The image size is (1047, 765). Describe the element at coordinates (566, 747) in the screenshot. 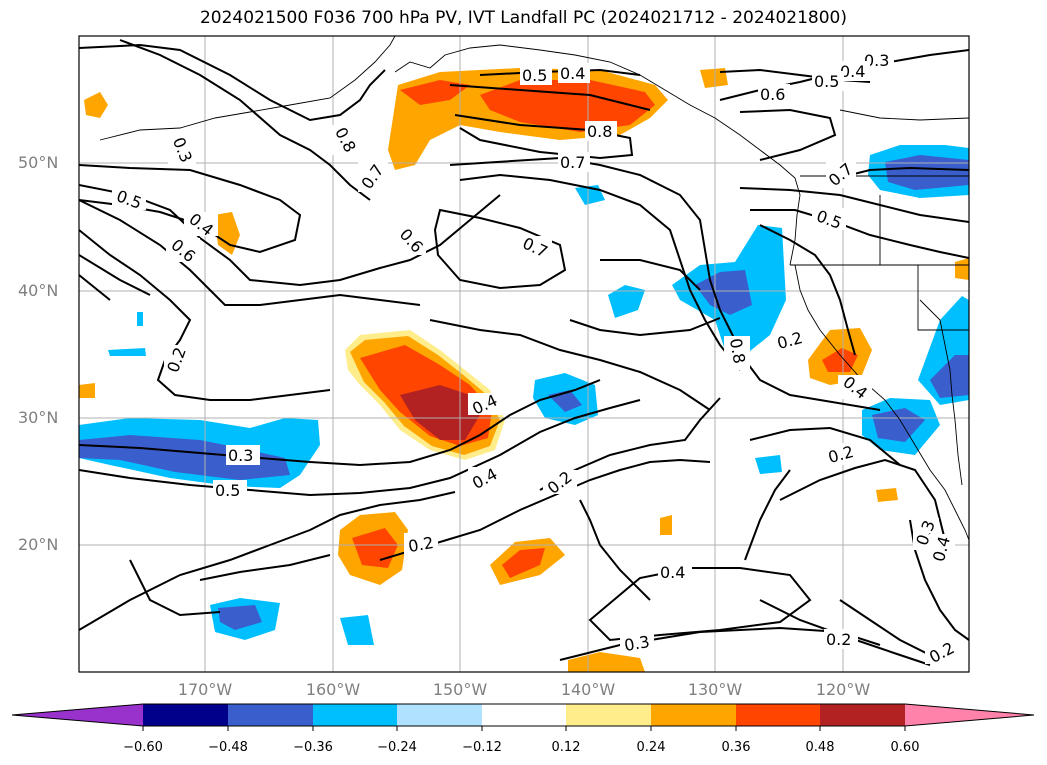

I see `colorbar-tick-label: 0.12` at that location.